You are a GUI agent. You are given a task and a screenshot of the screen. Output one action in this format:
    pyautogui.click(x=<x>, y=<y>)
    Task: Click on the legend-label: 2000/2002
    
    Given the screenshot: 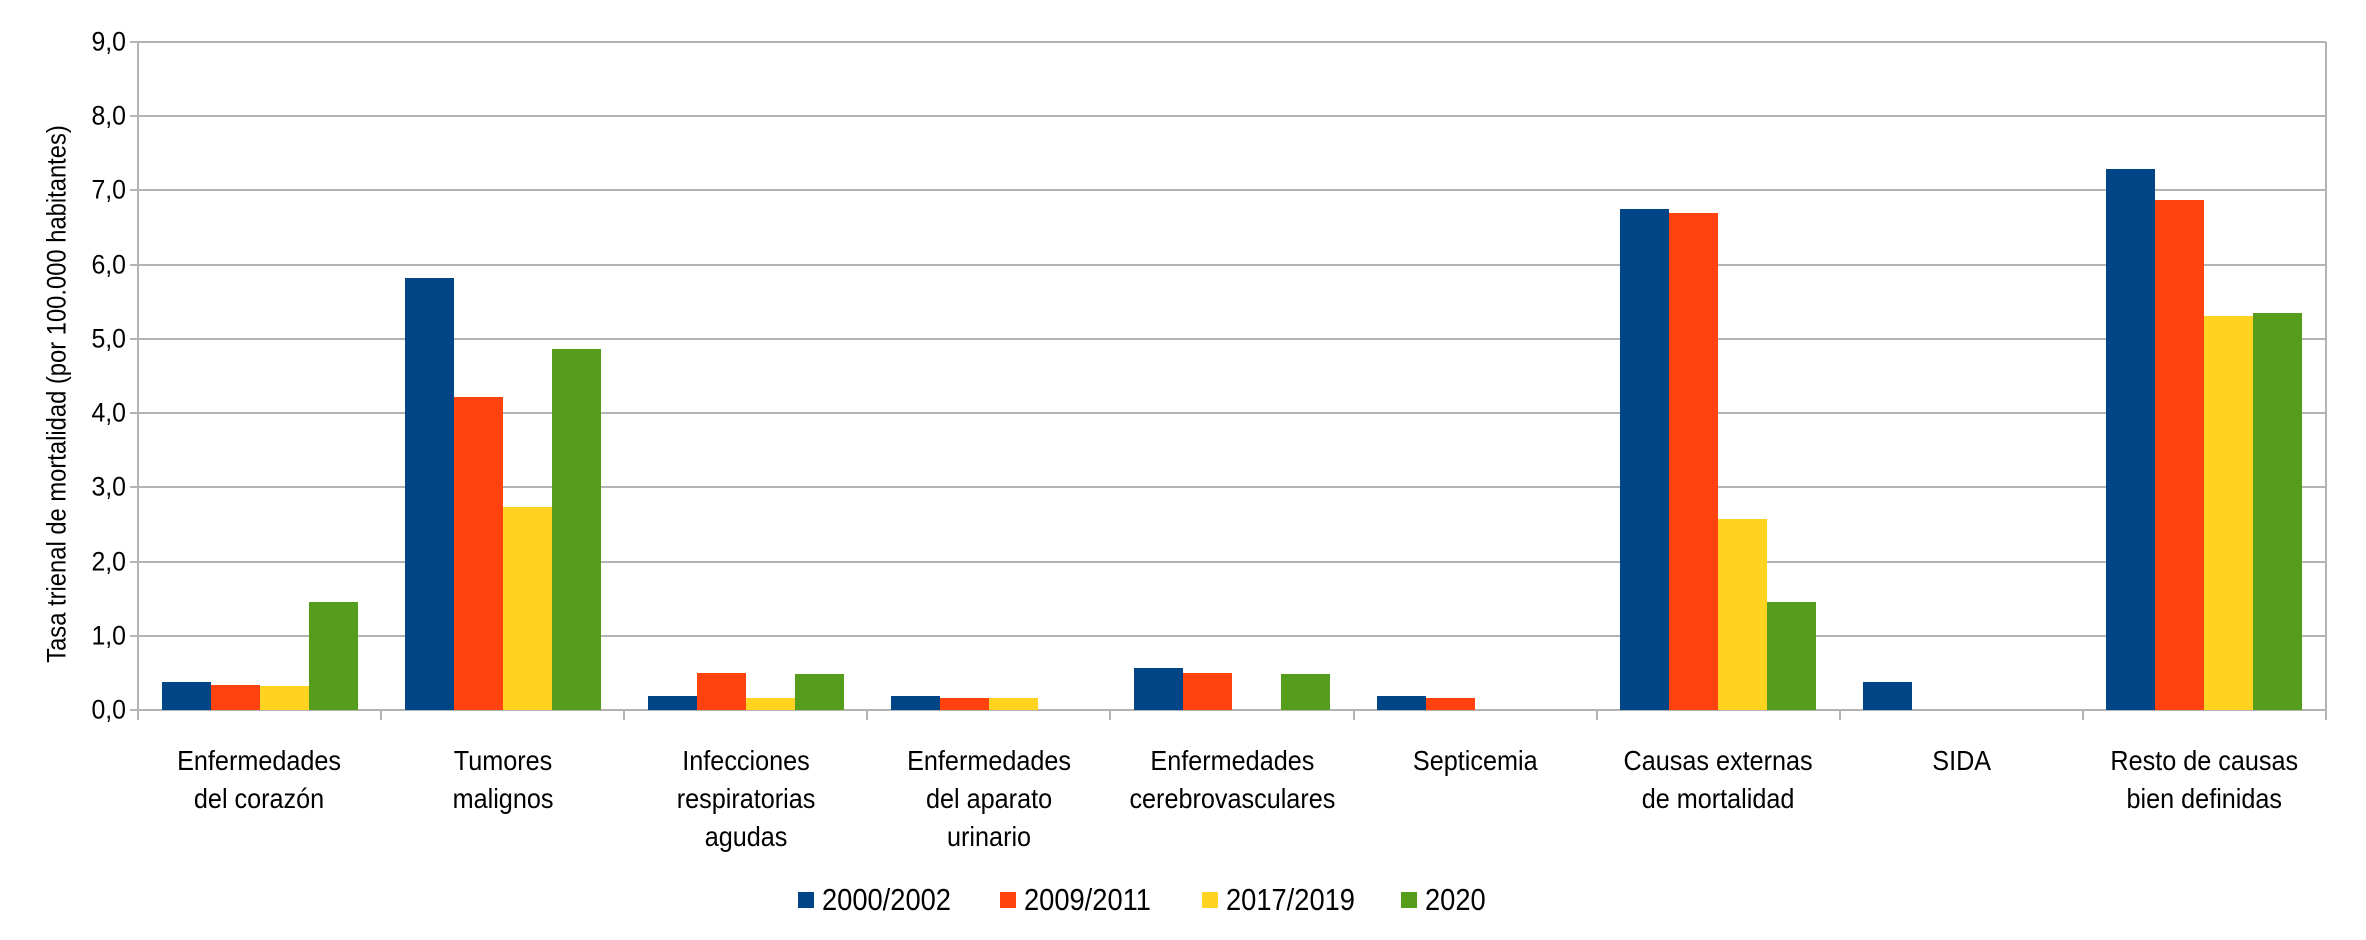 What is the action you would take?
    pyautogui.click(x=886, y=899)
    